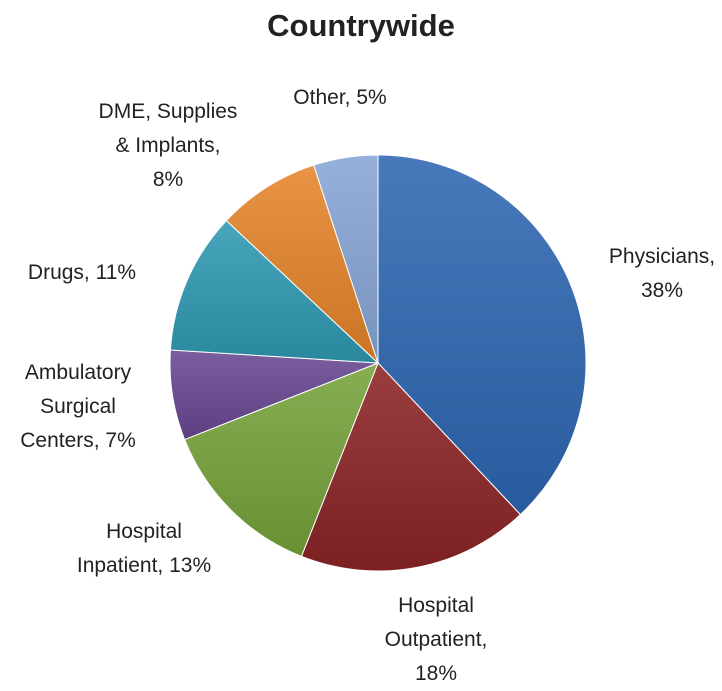 This screenshot has height=691, width=722. I want to click on slice-label-line: Drugs, 11%, so click(82, 272).